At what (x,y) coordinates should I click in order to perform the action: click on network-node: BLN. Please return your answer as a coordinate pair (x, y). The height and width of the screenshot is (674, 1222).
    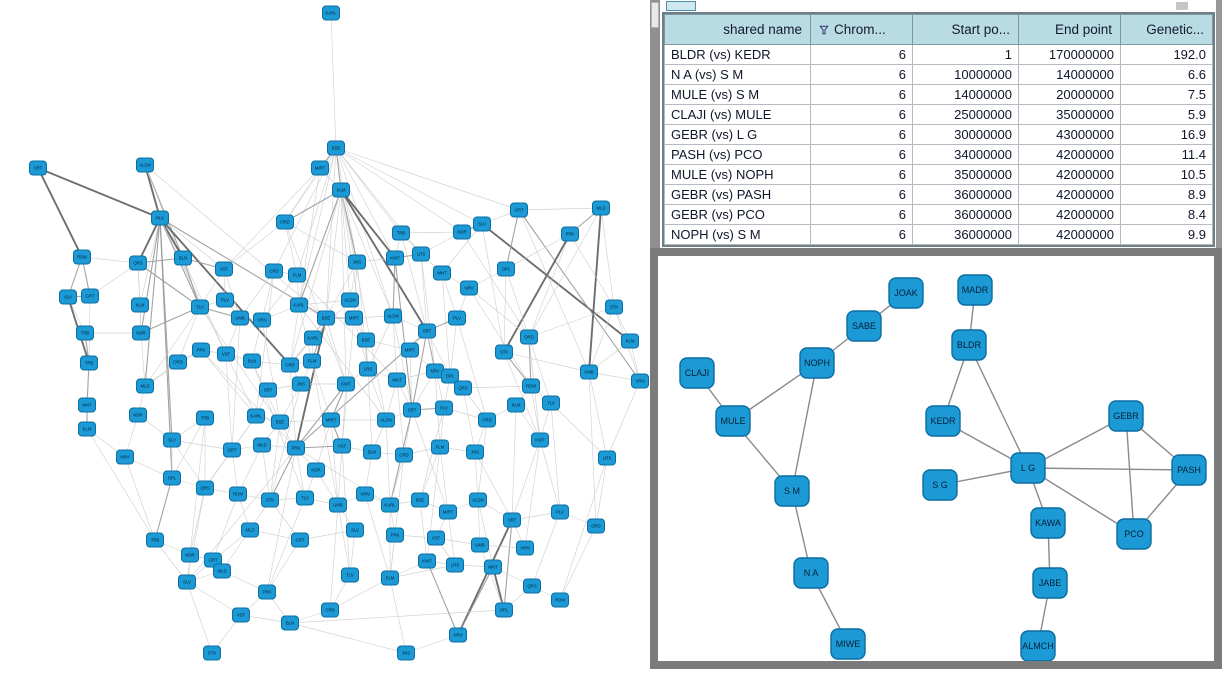
    Looking at the image, I should click on (372, 452).